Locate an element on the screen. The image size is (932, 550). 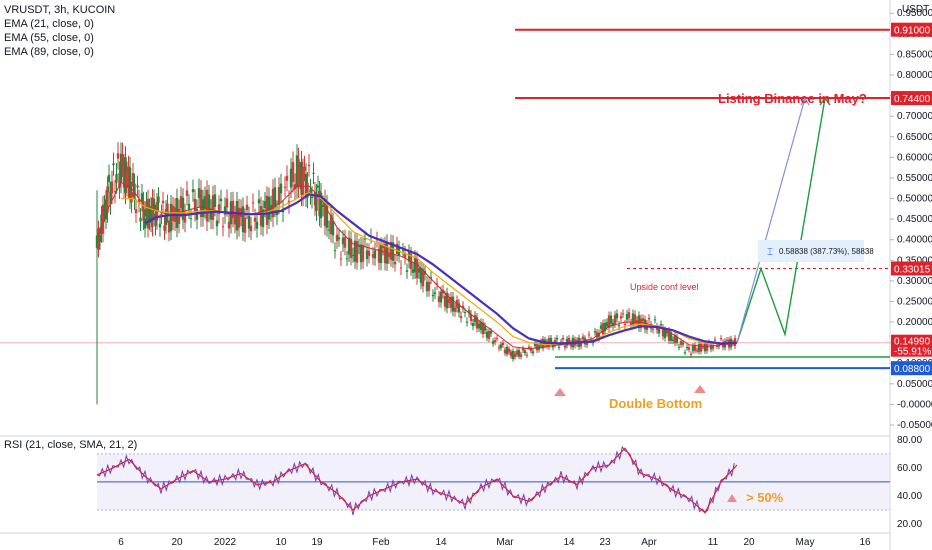
time-tick-label: 19 is located at coordinates (317, 542).